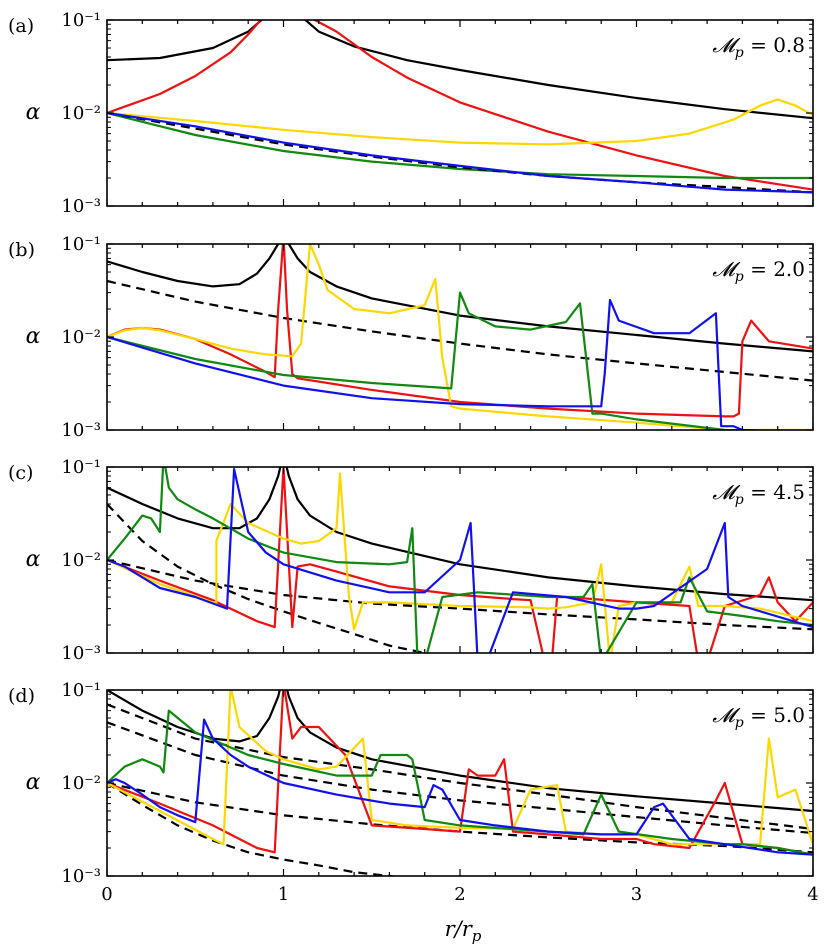 Image resolution: width=830 pixels, height=949 pixels. I want to click on panel-label: (d), so click(21, 696).